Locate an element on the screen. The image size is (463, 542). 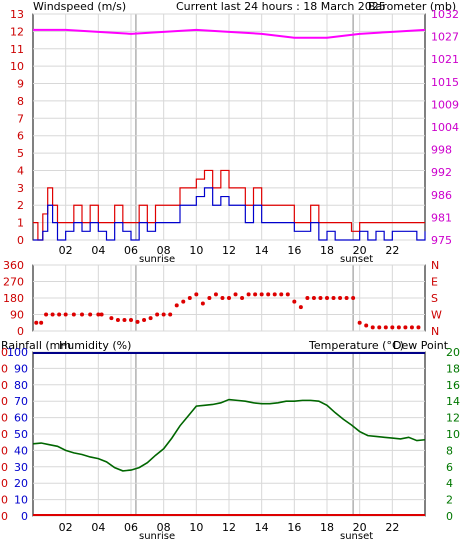
rainfall-label: Rainfall (mm is located at coordinates (36, 345).